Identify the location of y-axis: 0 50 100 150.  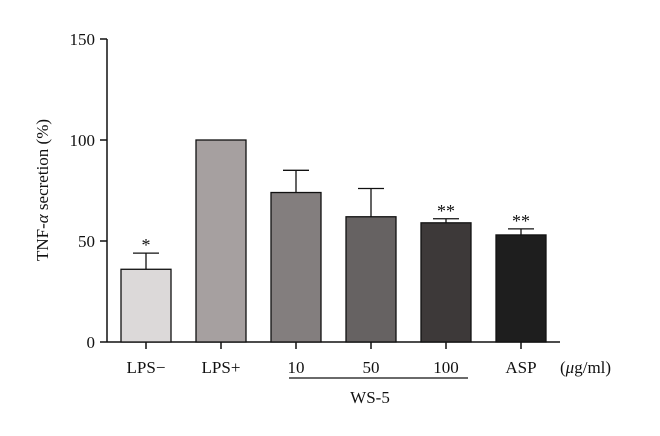
(89, 191).